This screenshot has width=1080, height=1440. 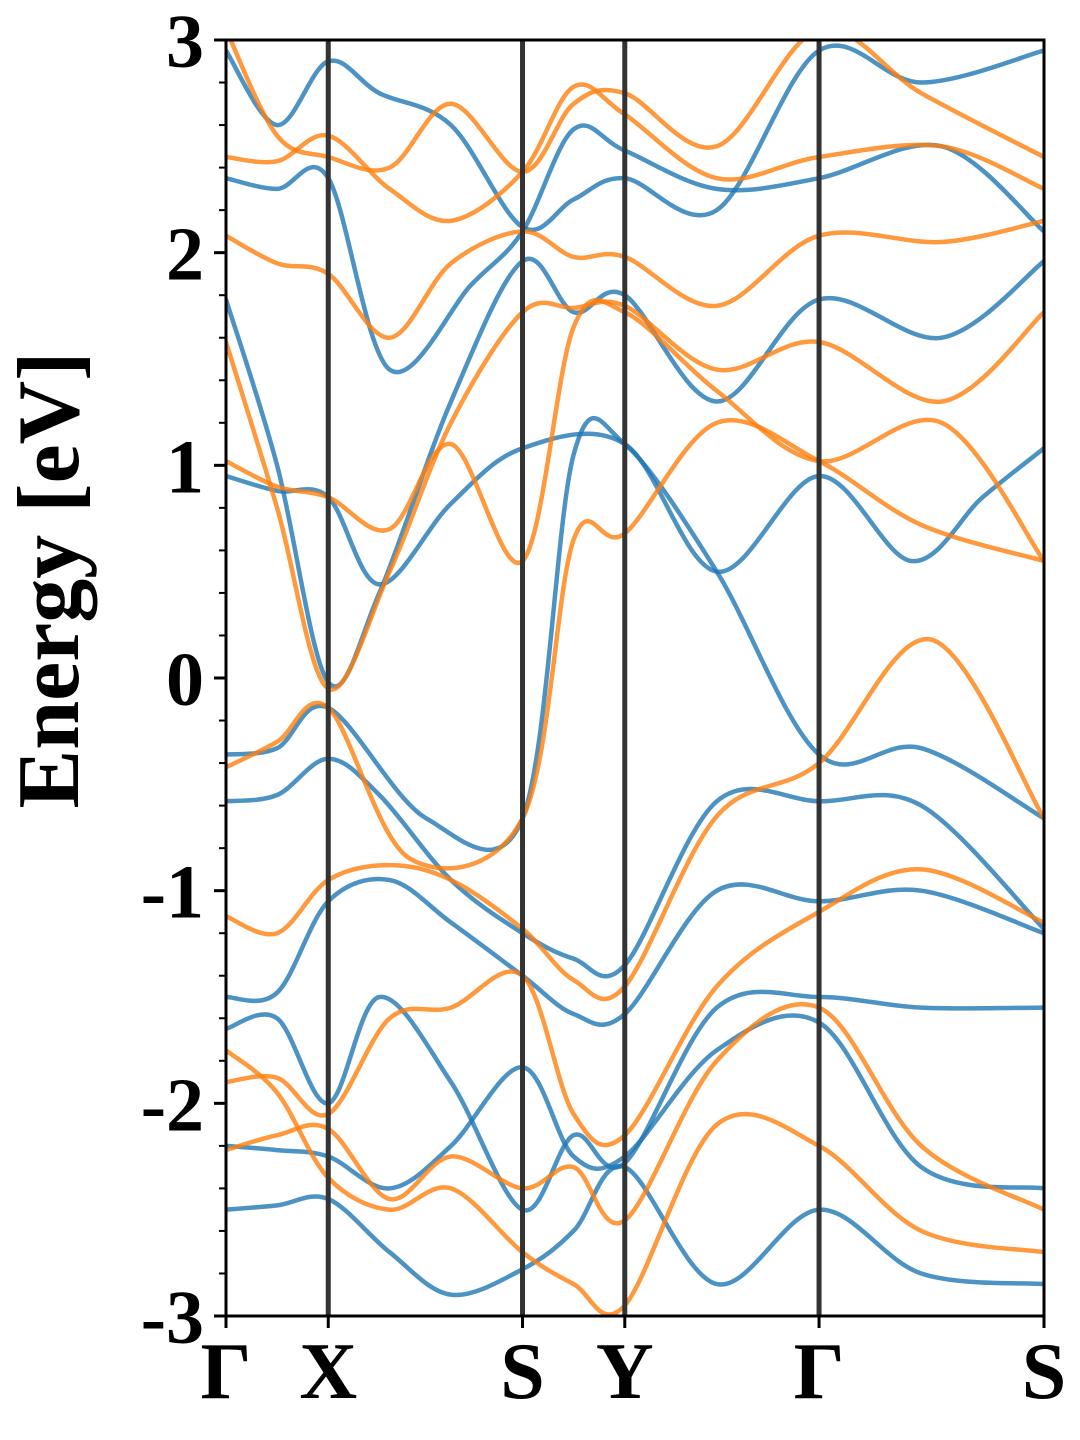 I want to click on x-tick-label: X, so click(x=328, y=1372).